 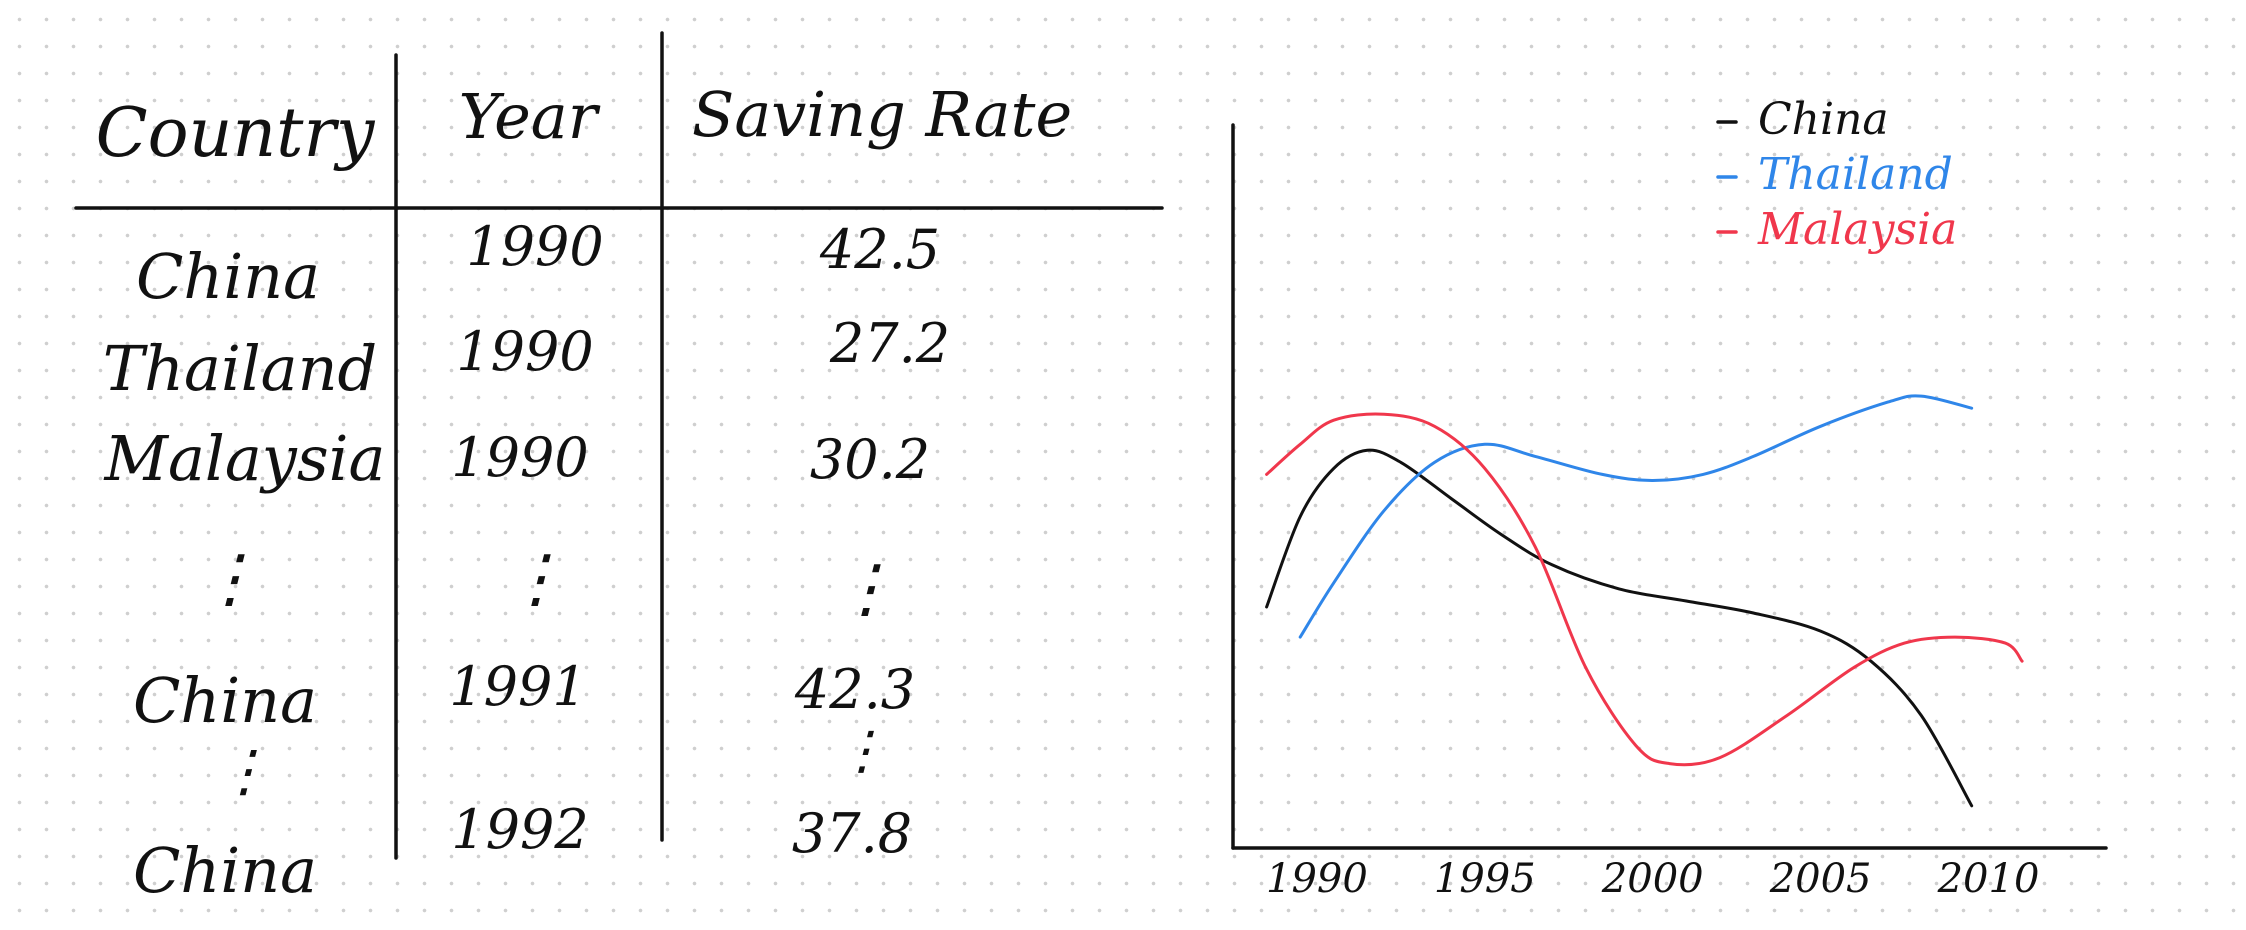 I want to click on table-cell: 30.2, so click(x=870, y=459).